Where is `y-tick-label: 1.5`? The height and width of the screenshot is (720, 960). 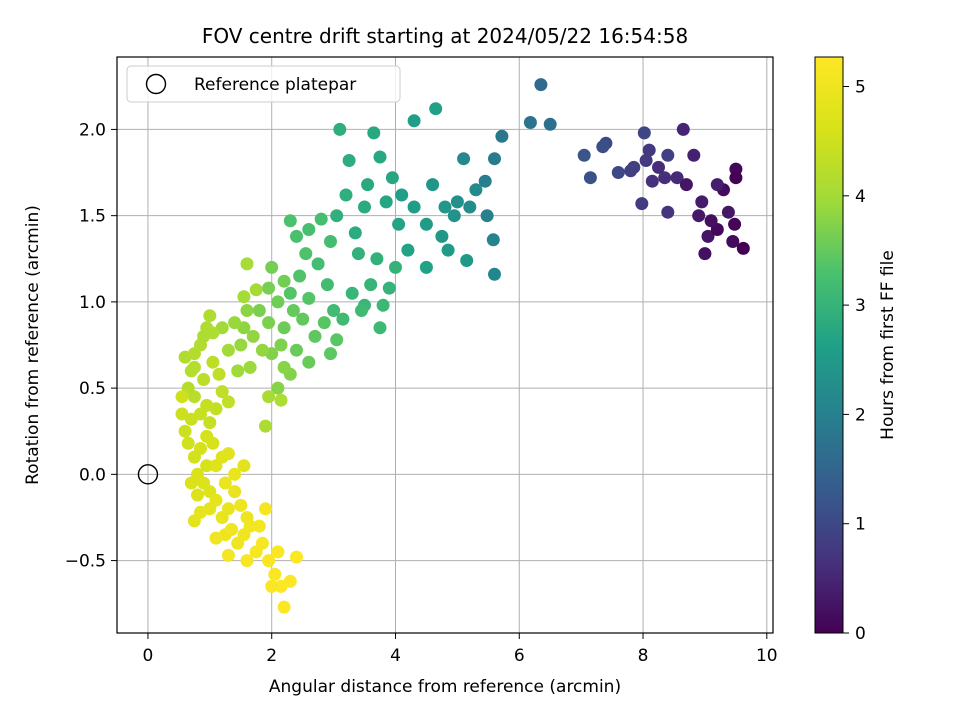
y-tick-label: 1.5 is located at coordinates (92, 217).